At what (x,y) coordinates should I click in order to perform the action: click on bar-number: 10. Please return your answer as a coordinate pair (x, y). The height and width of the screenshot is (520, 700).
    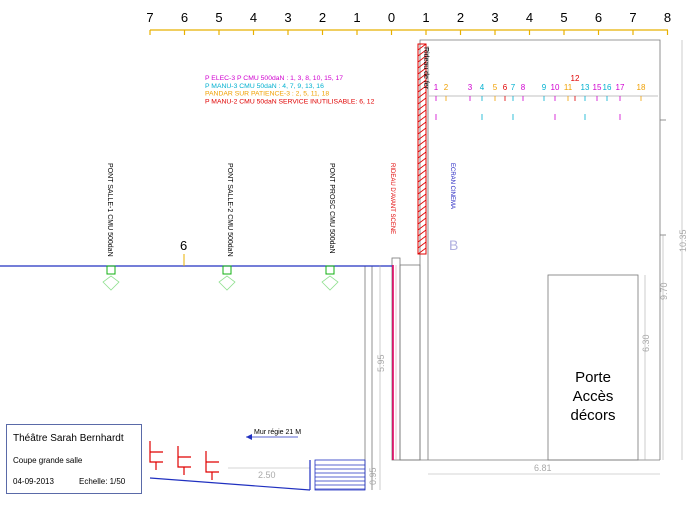
    Looking at the image, I should click on (555, 87).